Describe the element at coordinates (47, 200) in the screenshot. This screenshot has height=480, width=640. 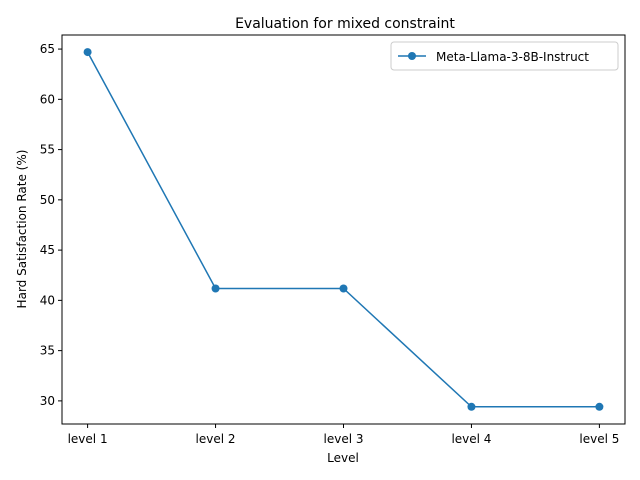
I see `y-tick-label: 50` at that location.